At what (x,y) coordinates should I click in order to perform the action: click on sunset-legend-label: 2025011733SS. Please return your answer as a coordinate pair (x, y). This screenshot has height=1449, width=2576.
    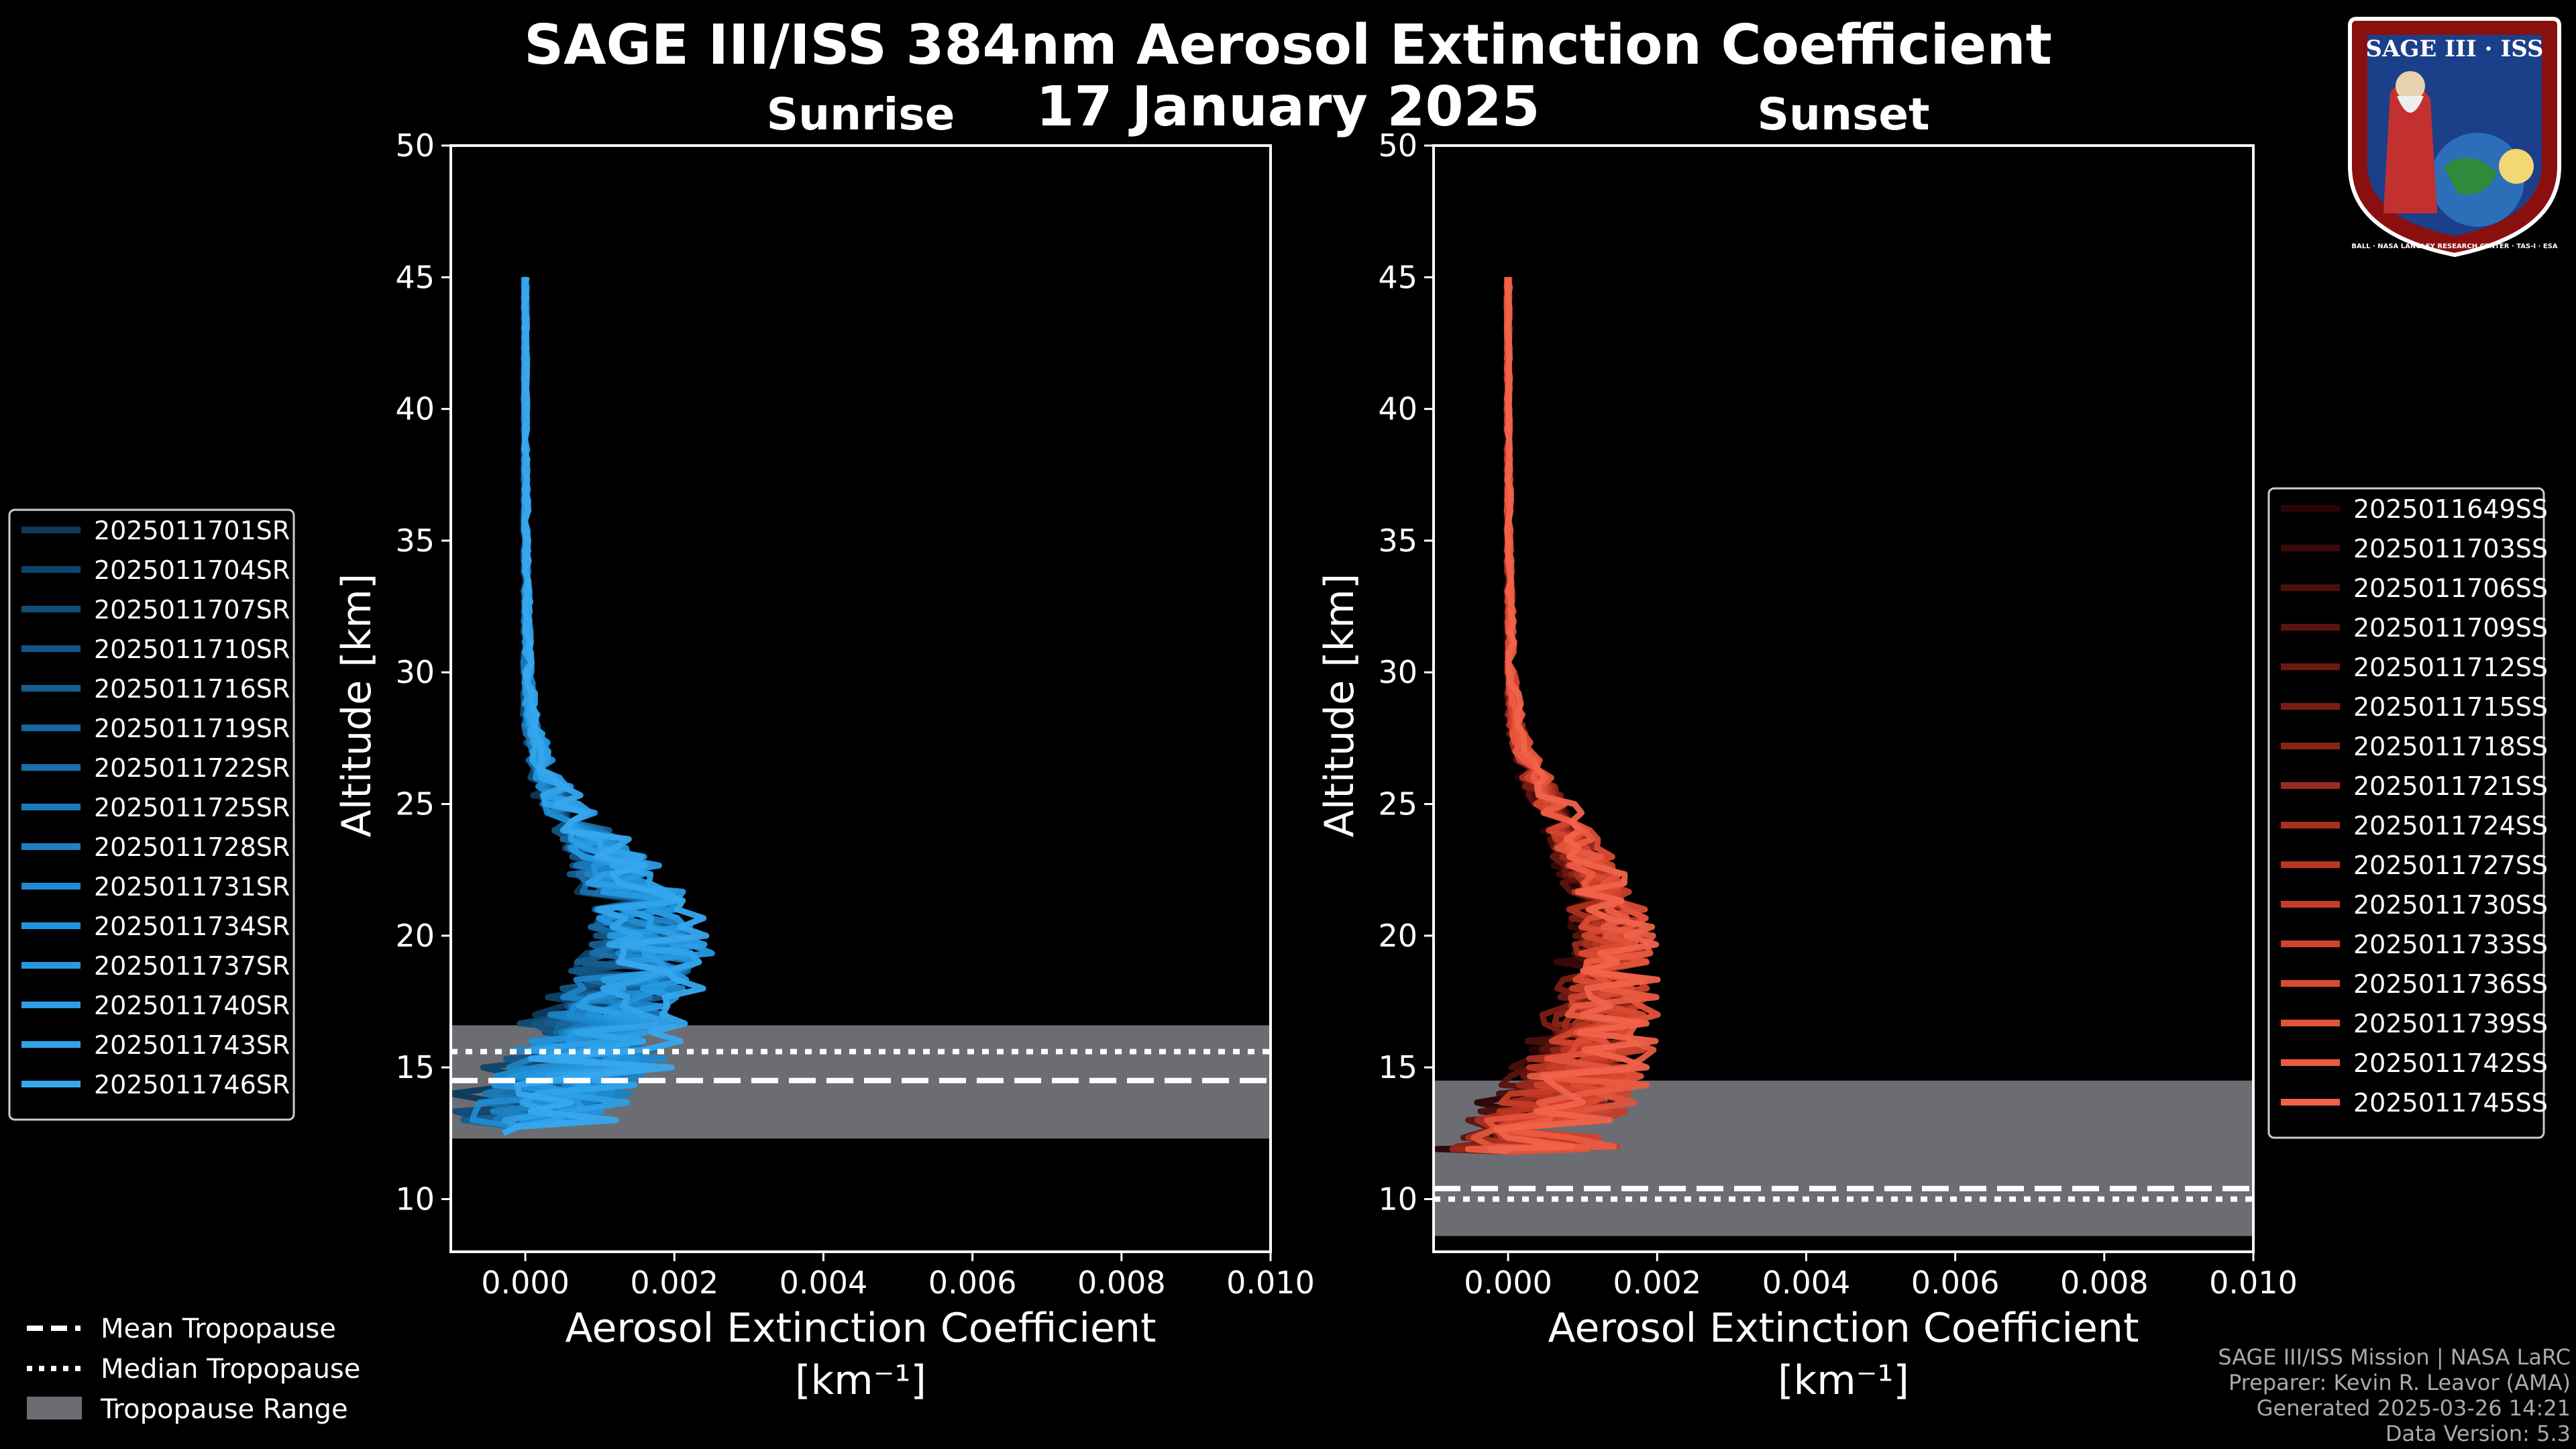
    Looking at the image, I should click on (2450, 944).